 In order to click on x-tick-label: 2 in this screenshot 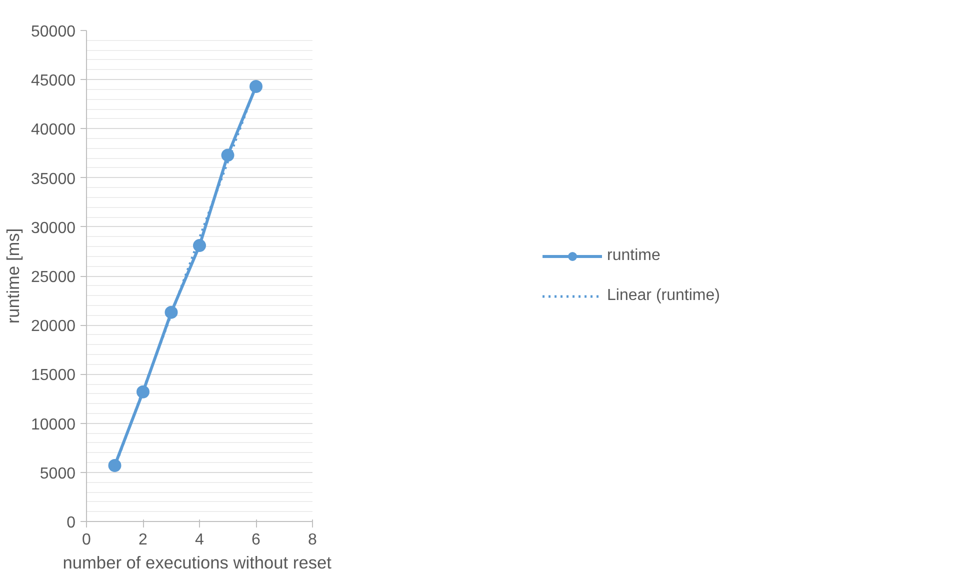, I will do `click(143, 540)`.